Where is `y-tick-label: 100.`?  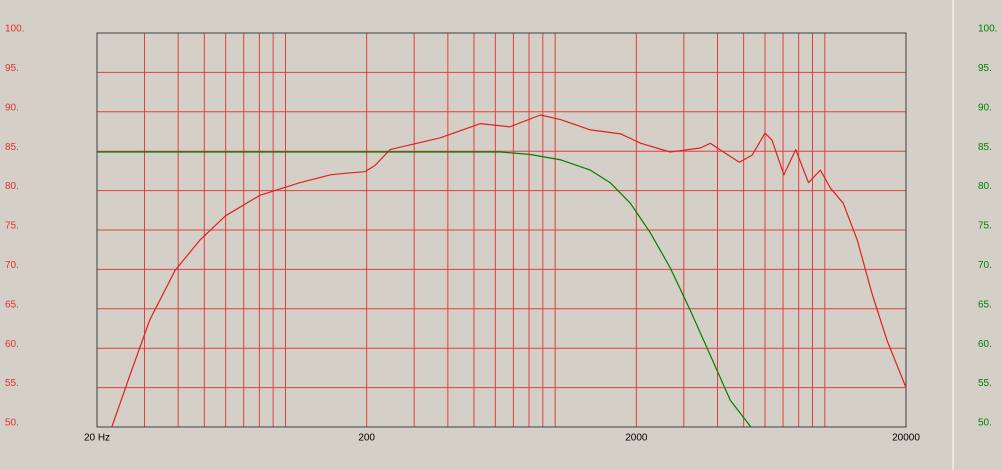 y-tick-label: 100. is located at coordinates (14, 29).